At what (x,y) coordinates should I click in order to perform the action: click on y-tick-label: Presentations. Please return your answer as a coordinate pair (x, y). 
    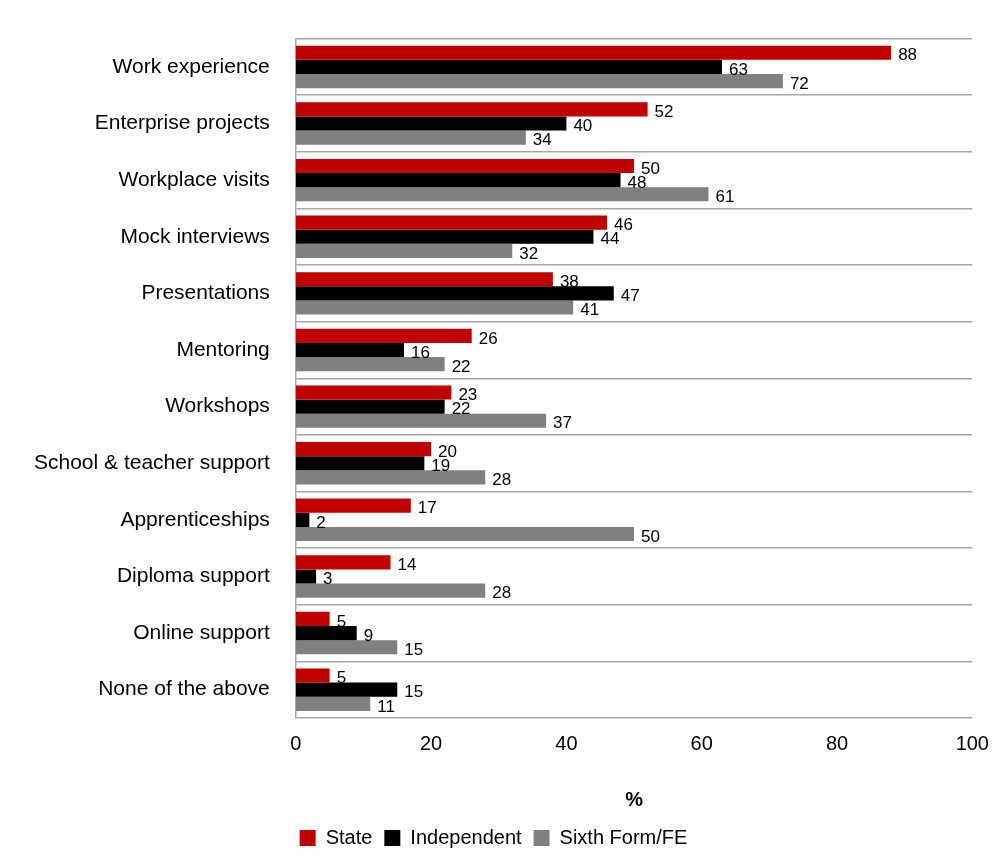
    Looking at the image, I should click on (205, 292).